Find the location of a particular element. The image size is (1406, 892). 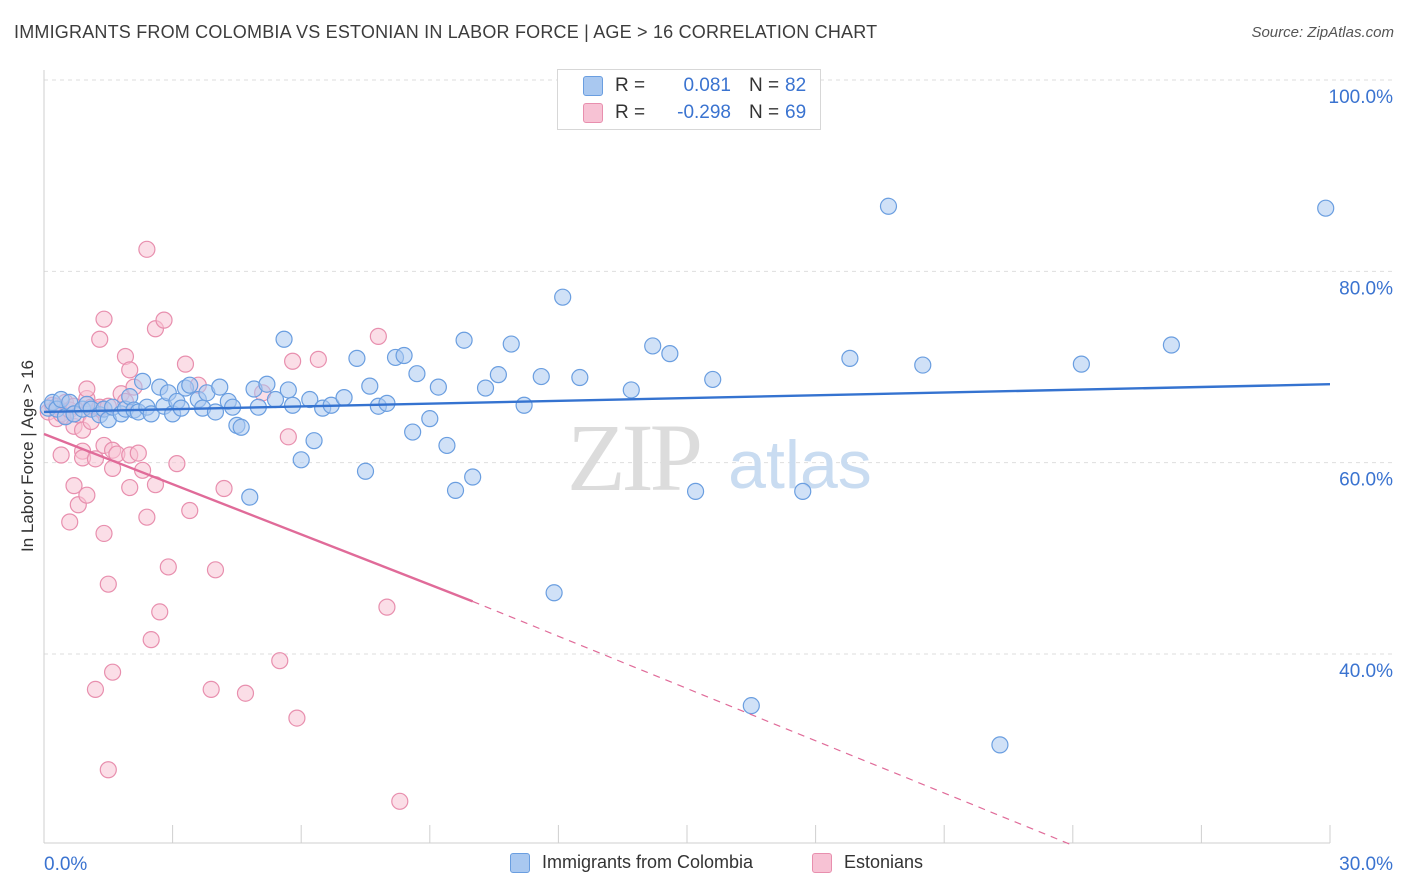

r-value: -0.298 is located at coordinates (704, 112).